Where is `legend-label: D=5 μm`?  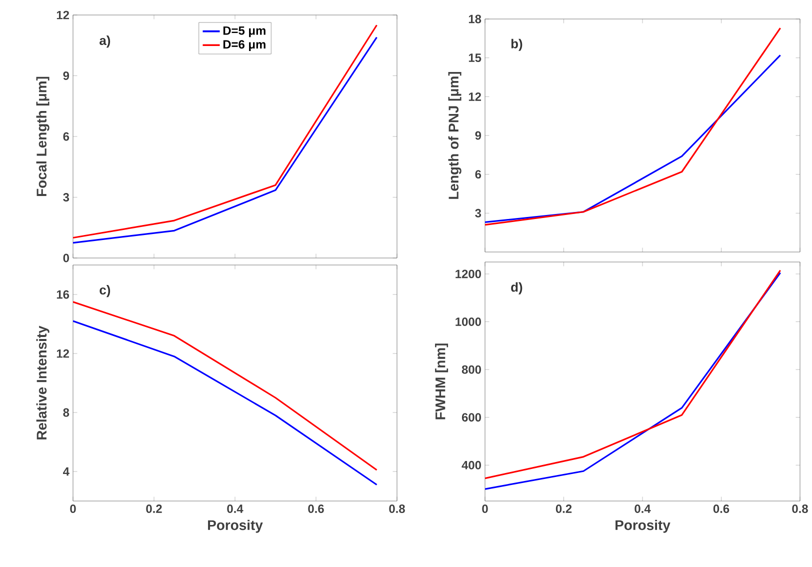 legend-label: D=5 μm is located at coordinates (244, 32).